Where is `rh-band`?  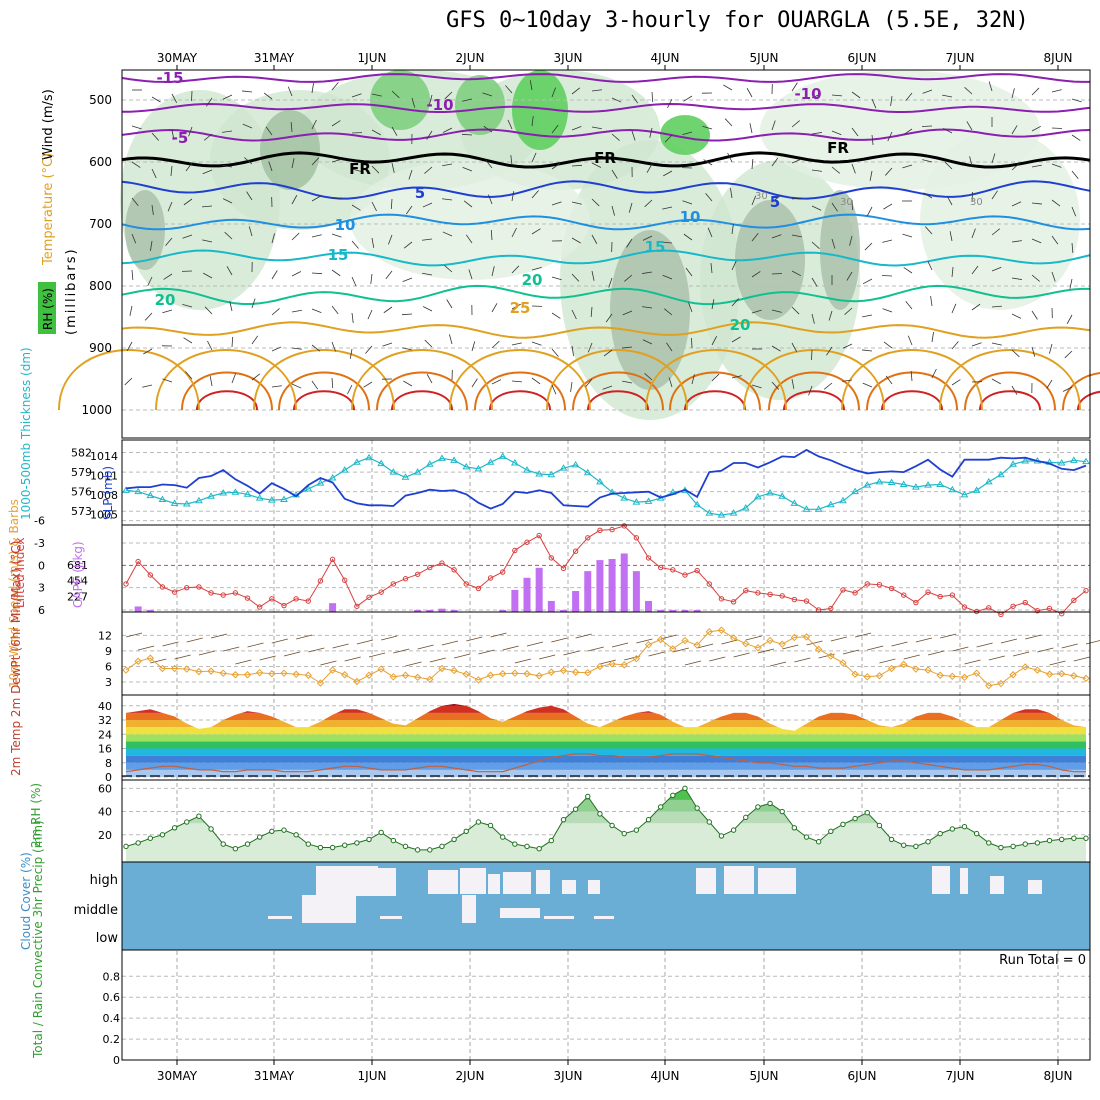 rh-band is located at coordinates (606, 817).